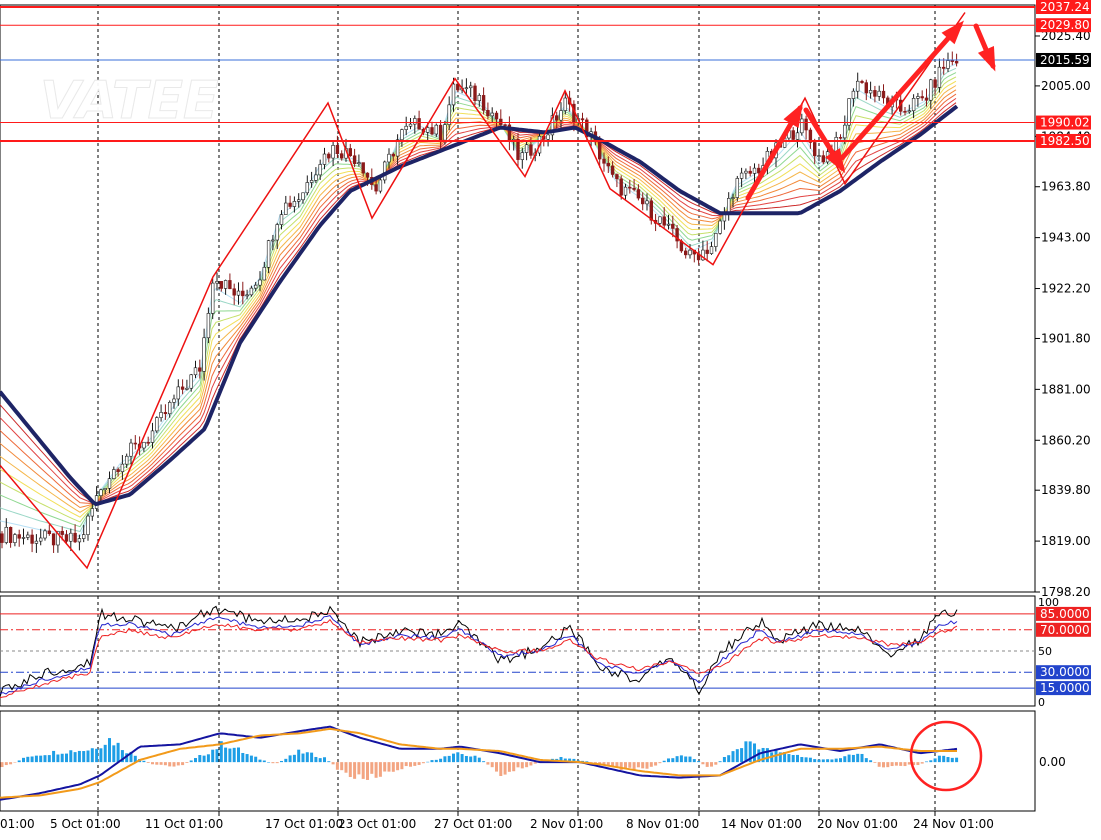 The height and width of the screenshot is (840, 1101). I want to click on stochastic-indicator: 85.0000 70.0000 30.0000 15.0000 100 50 0, so click(545, 652).